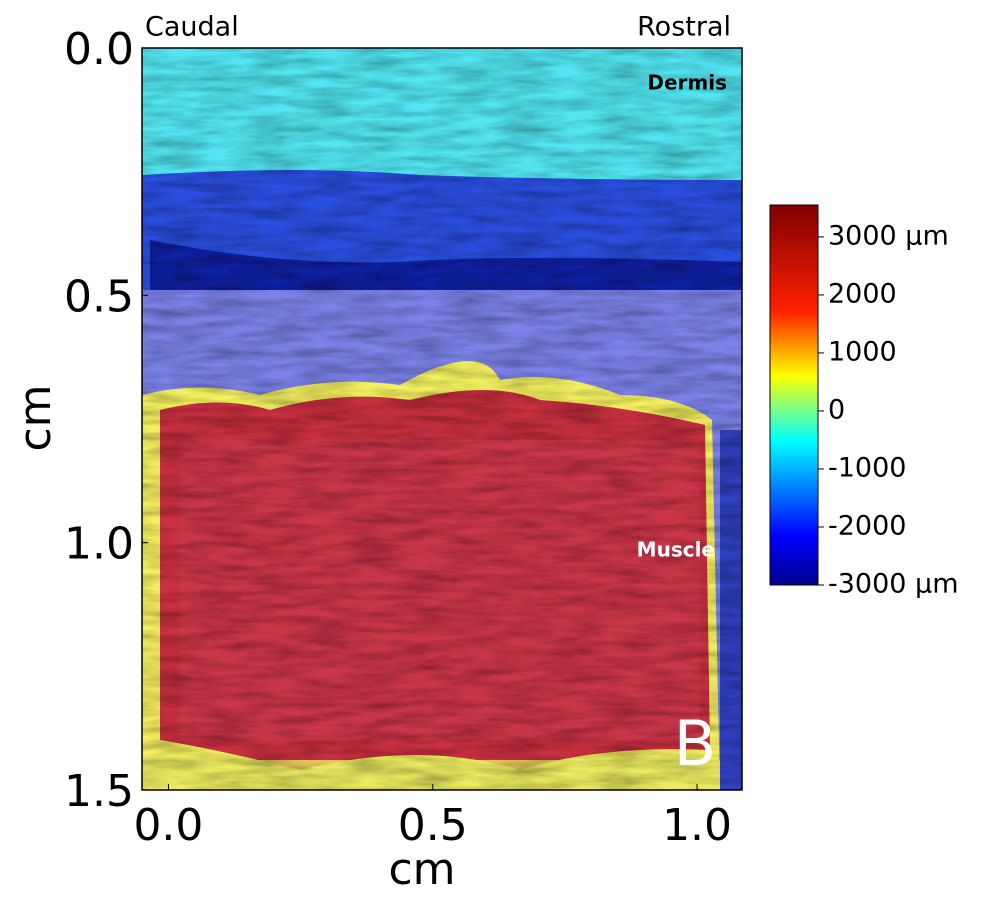 The image size is (989, 900). I want to click on x-tick-label: 0.5, so click(433, 825).